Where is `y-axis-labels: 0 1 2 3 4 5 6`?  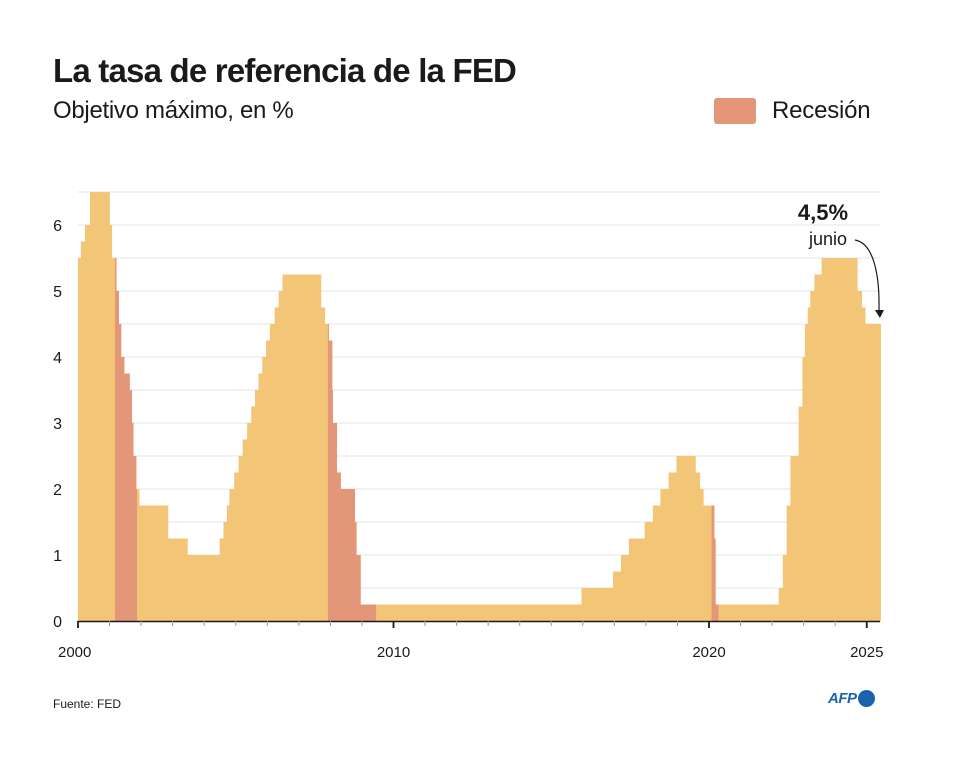 y-axis-labels: 0 1 2 3 4 5 6 is located at coordinates (57, 424).